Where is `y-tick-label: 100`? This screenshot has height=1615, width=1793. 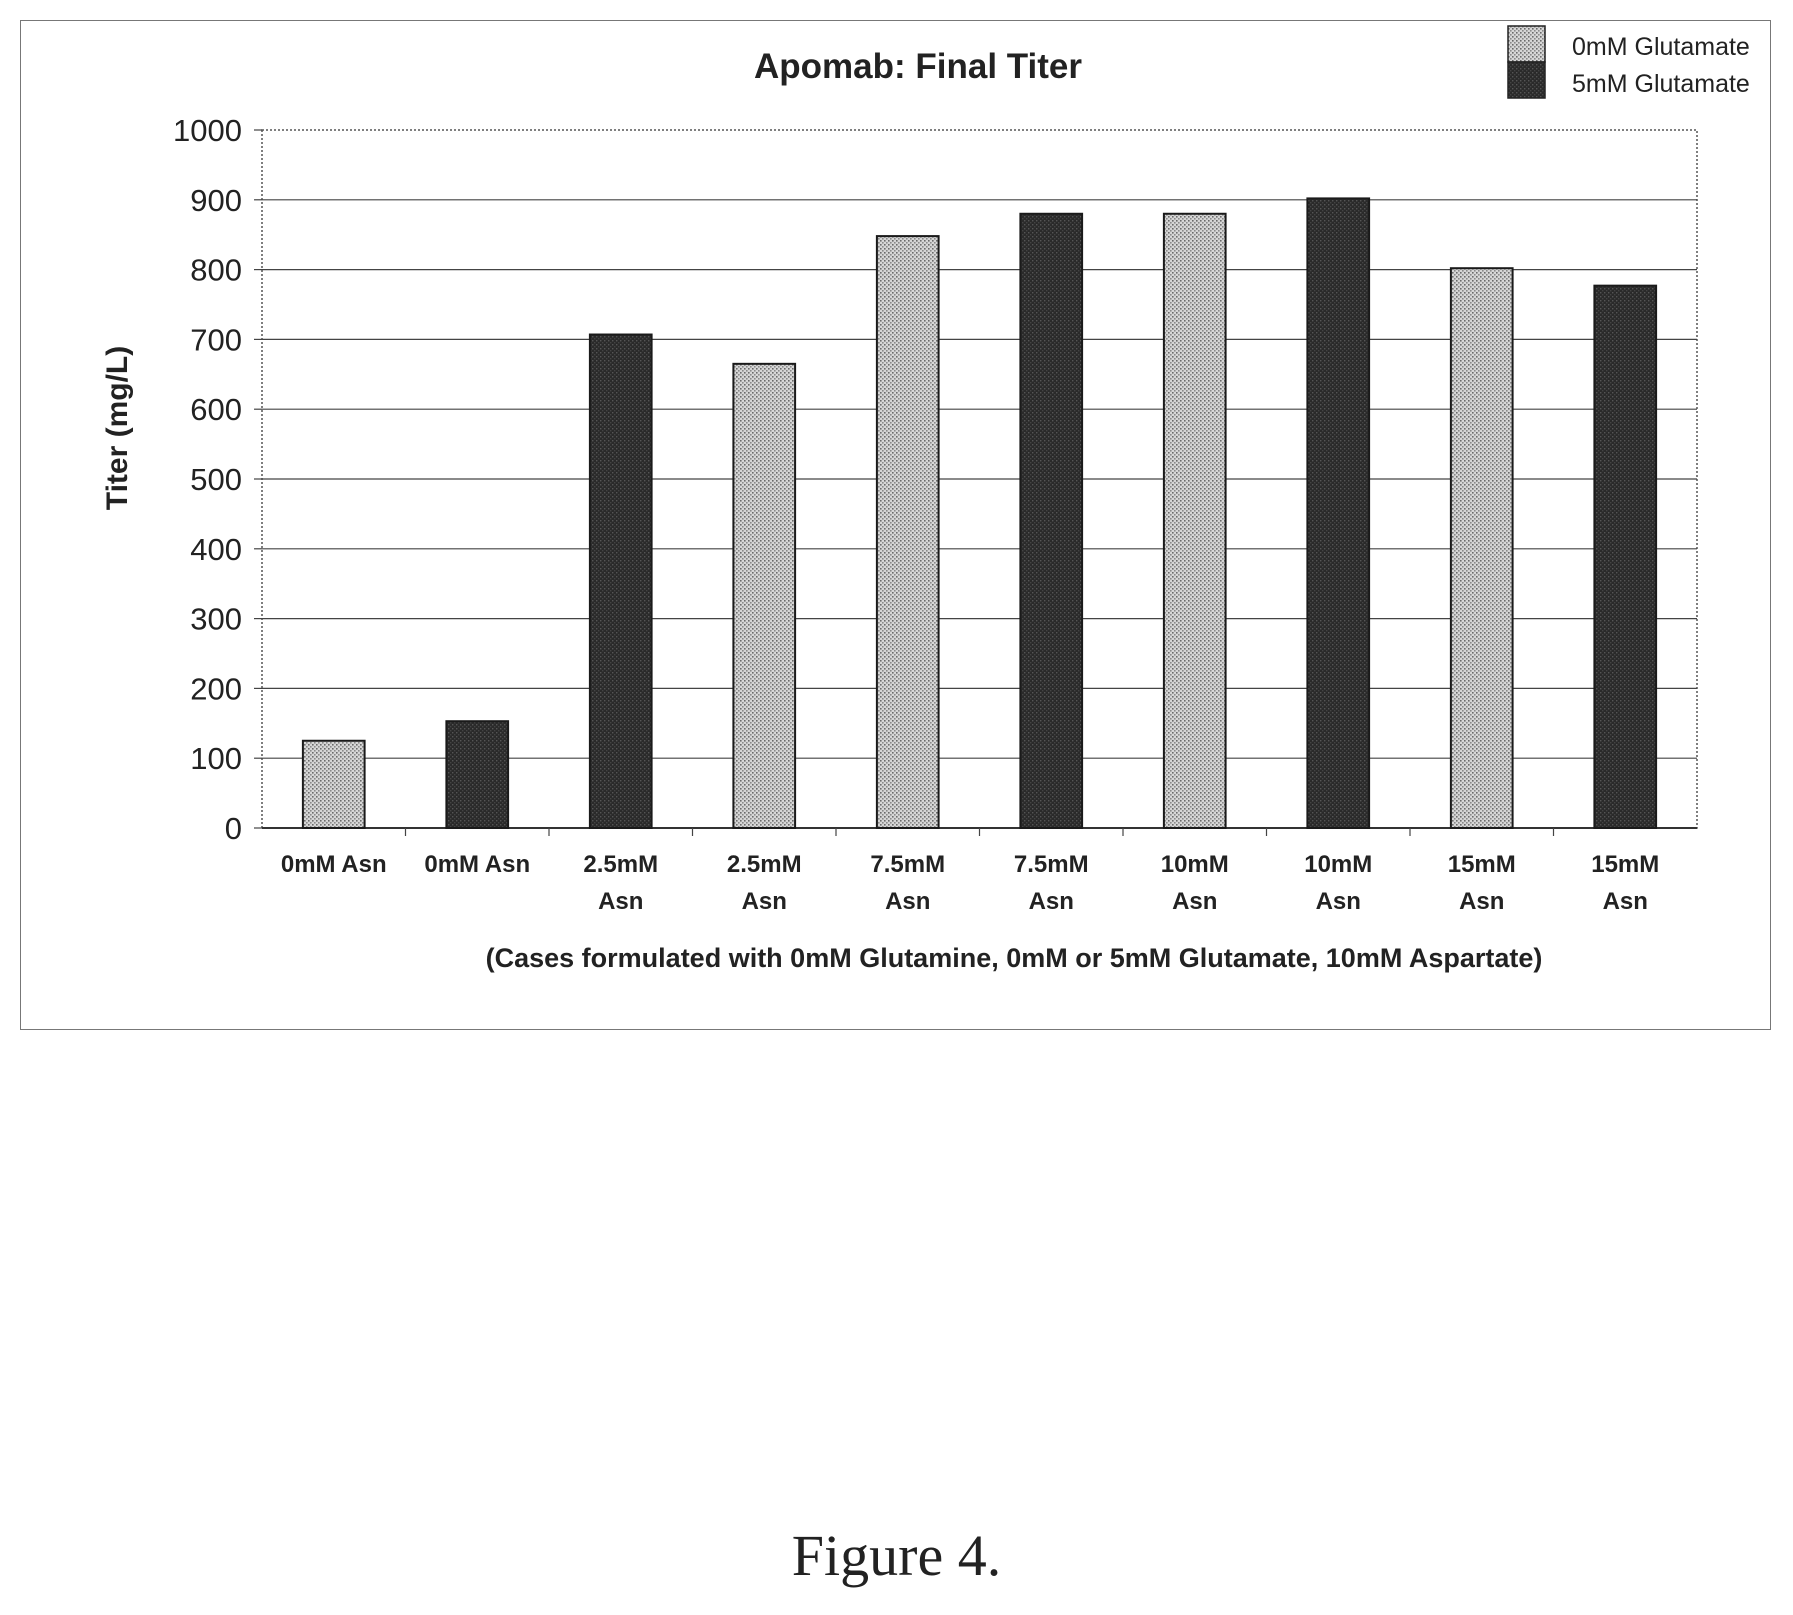
y-tick-label: 100 is located at coordinates (216, 758).